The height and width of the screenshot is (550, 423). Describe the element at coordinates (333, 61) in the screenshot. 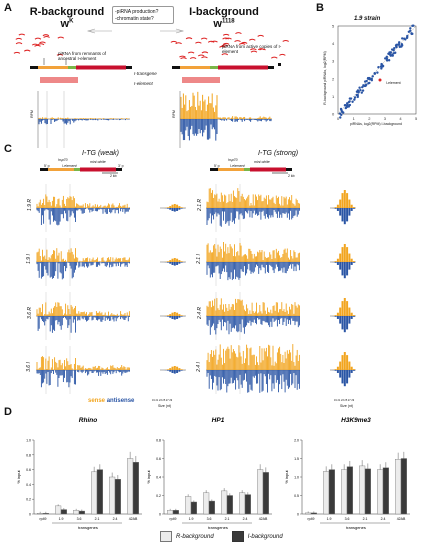

I see `scatter-ytick: 3` at that location.